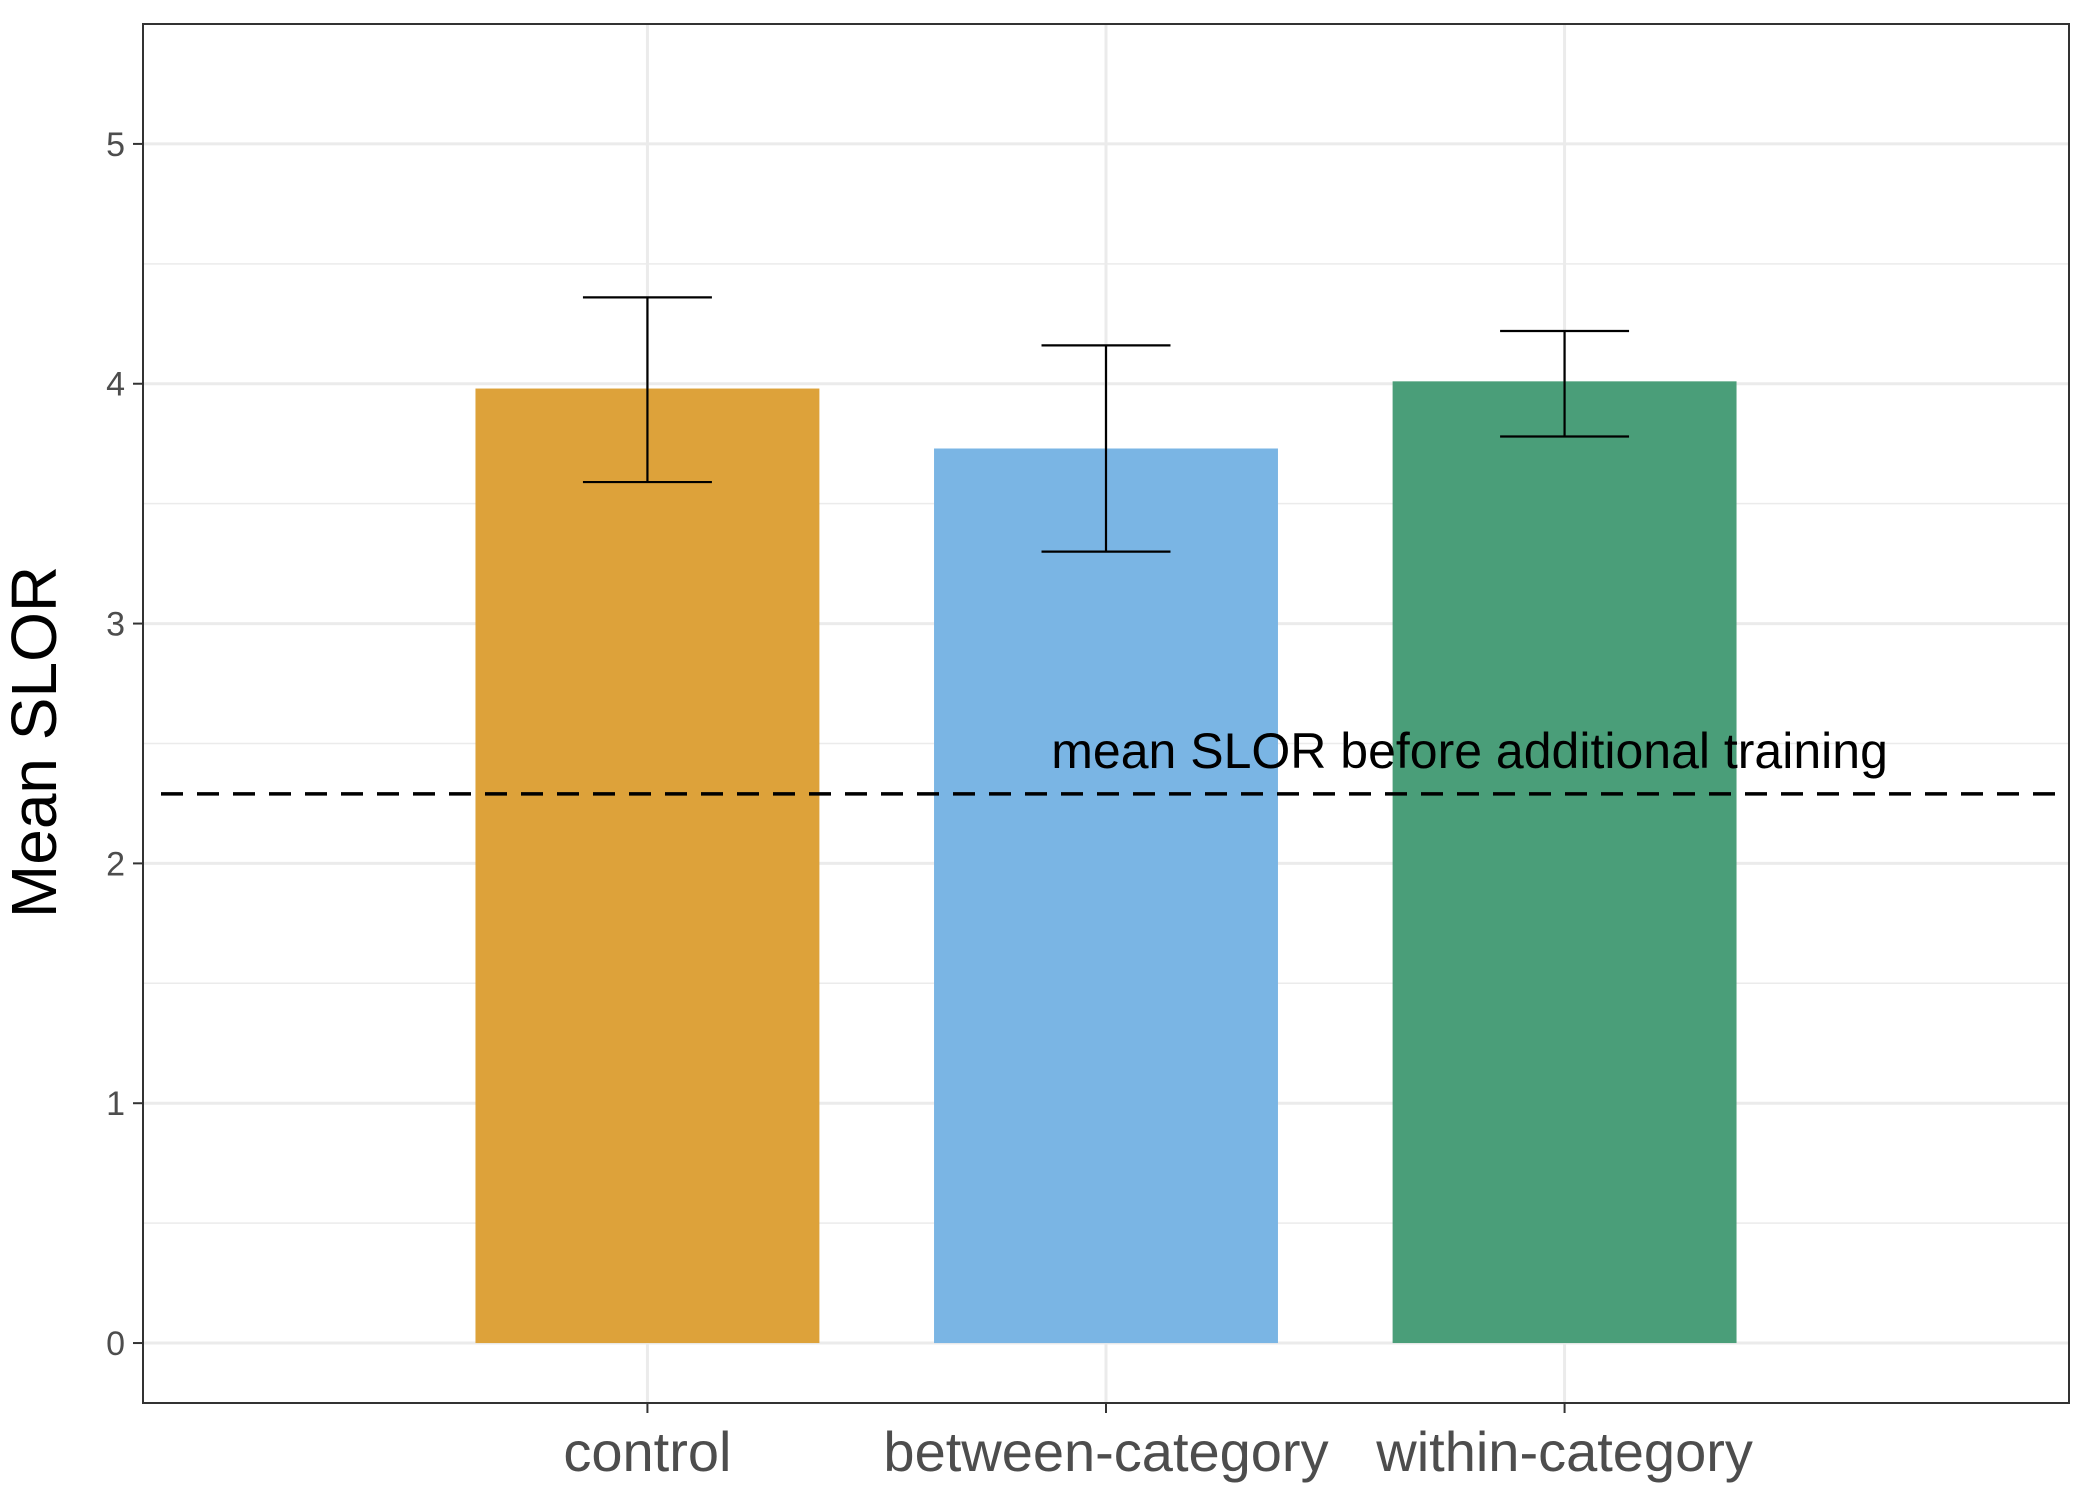 The height and width of the screenshot is (1500, 2100). I want to click on x-axis-ticks: control between-category within-category, so click(1158, 1443).